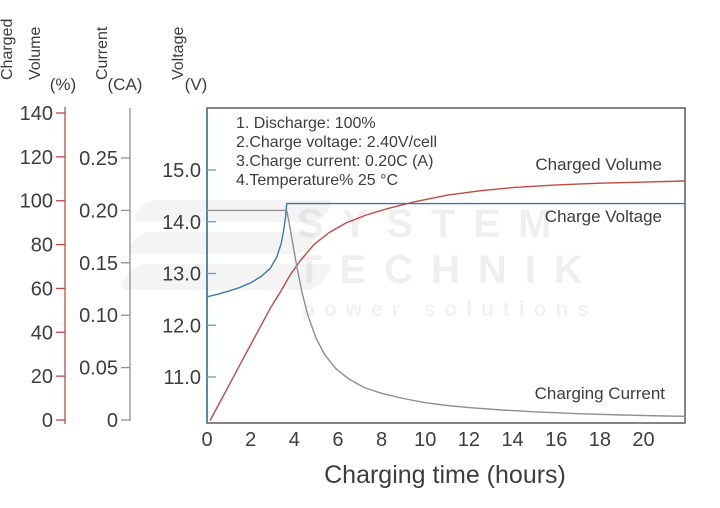 The width and height of the screenshot is (720, 508). I want to click on annotation-line-2: 2.Charge voltage: 2.40V/cell, so click(337, 142).